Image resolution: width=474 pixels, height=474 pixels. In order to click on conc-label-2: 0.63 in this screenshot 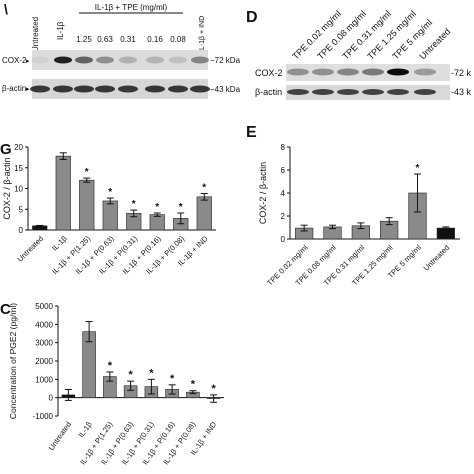, I will do `click(105, 39)`.